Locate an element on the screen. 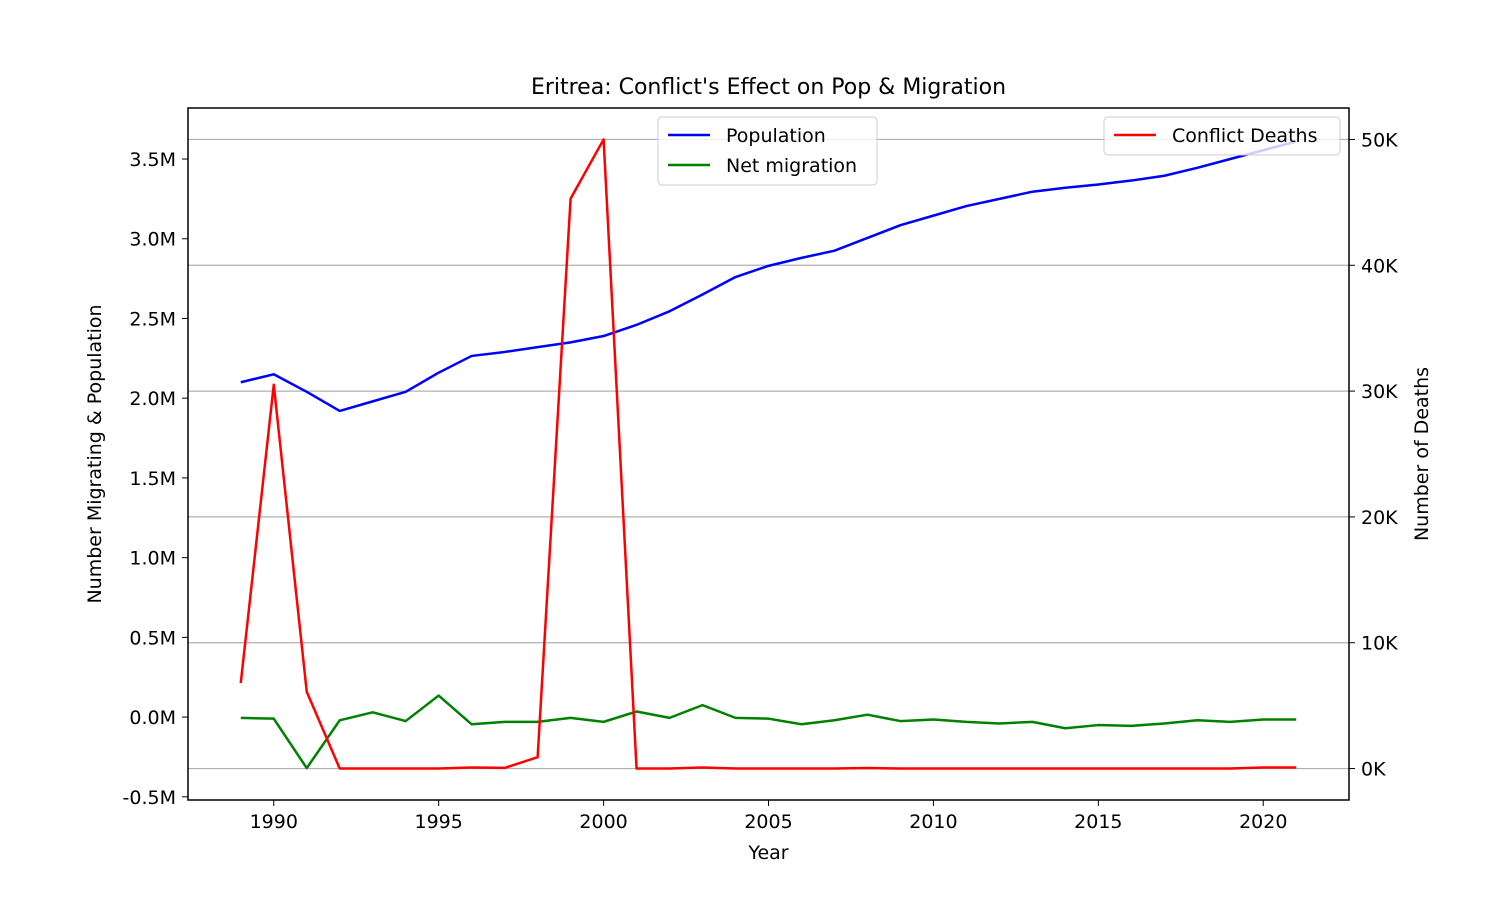  legend-label-population: Population is located at coordinates (776, 136).